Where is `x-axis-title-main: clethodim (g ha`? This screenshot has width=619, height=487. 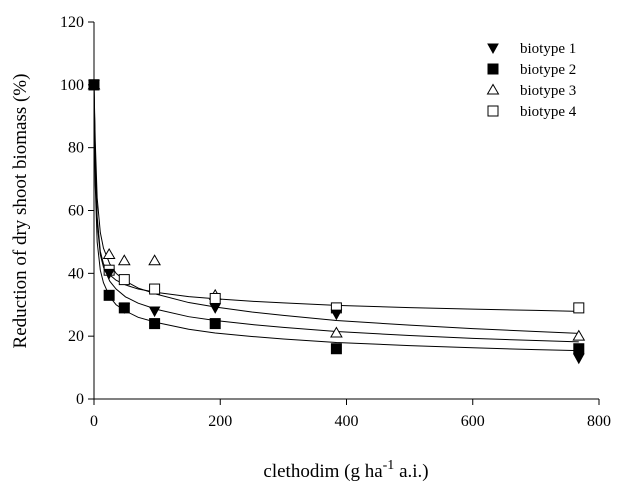 x-axis-title-main: clethodim (g ha is located at coordinates (323, 471).